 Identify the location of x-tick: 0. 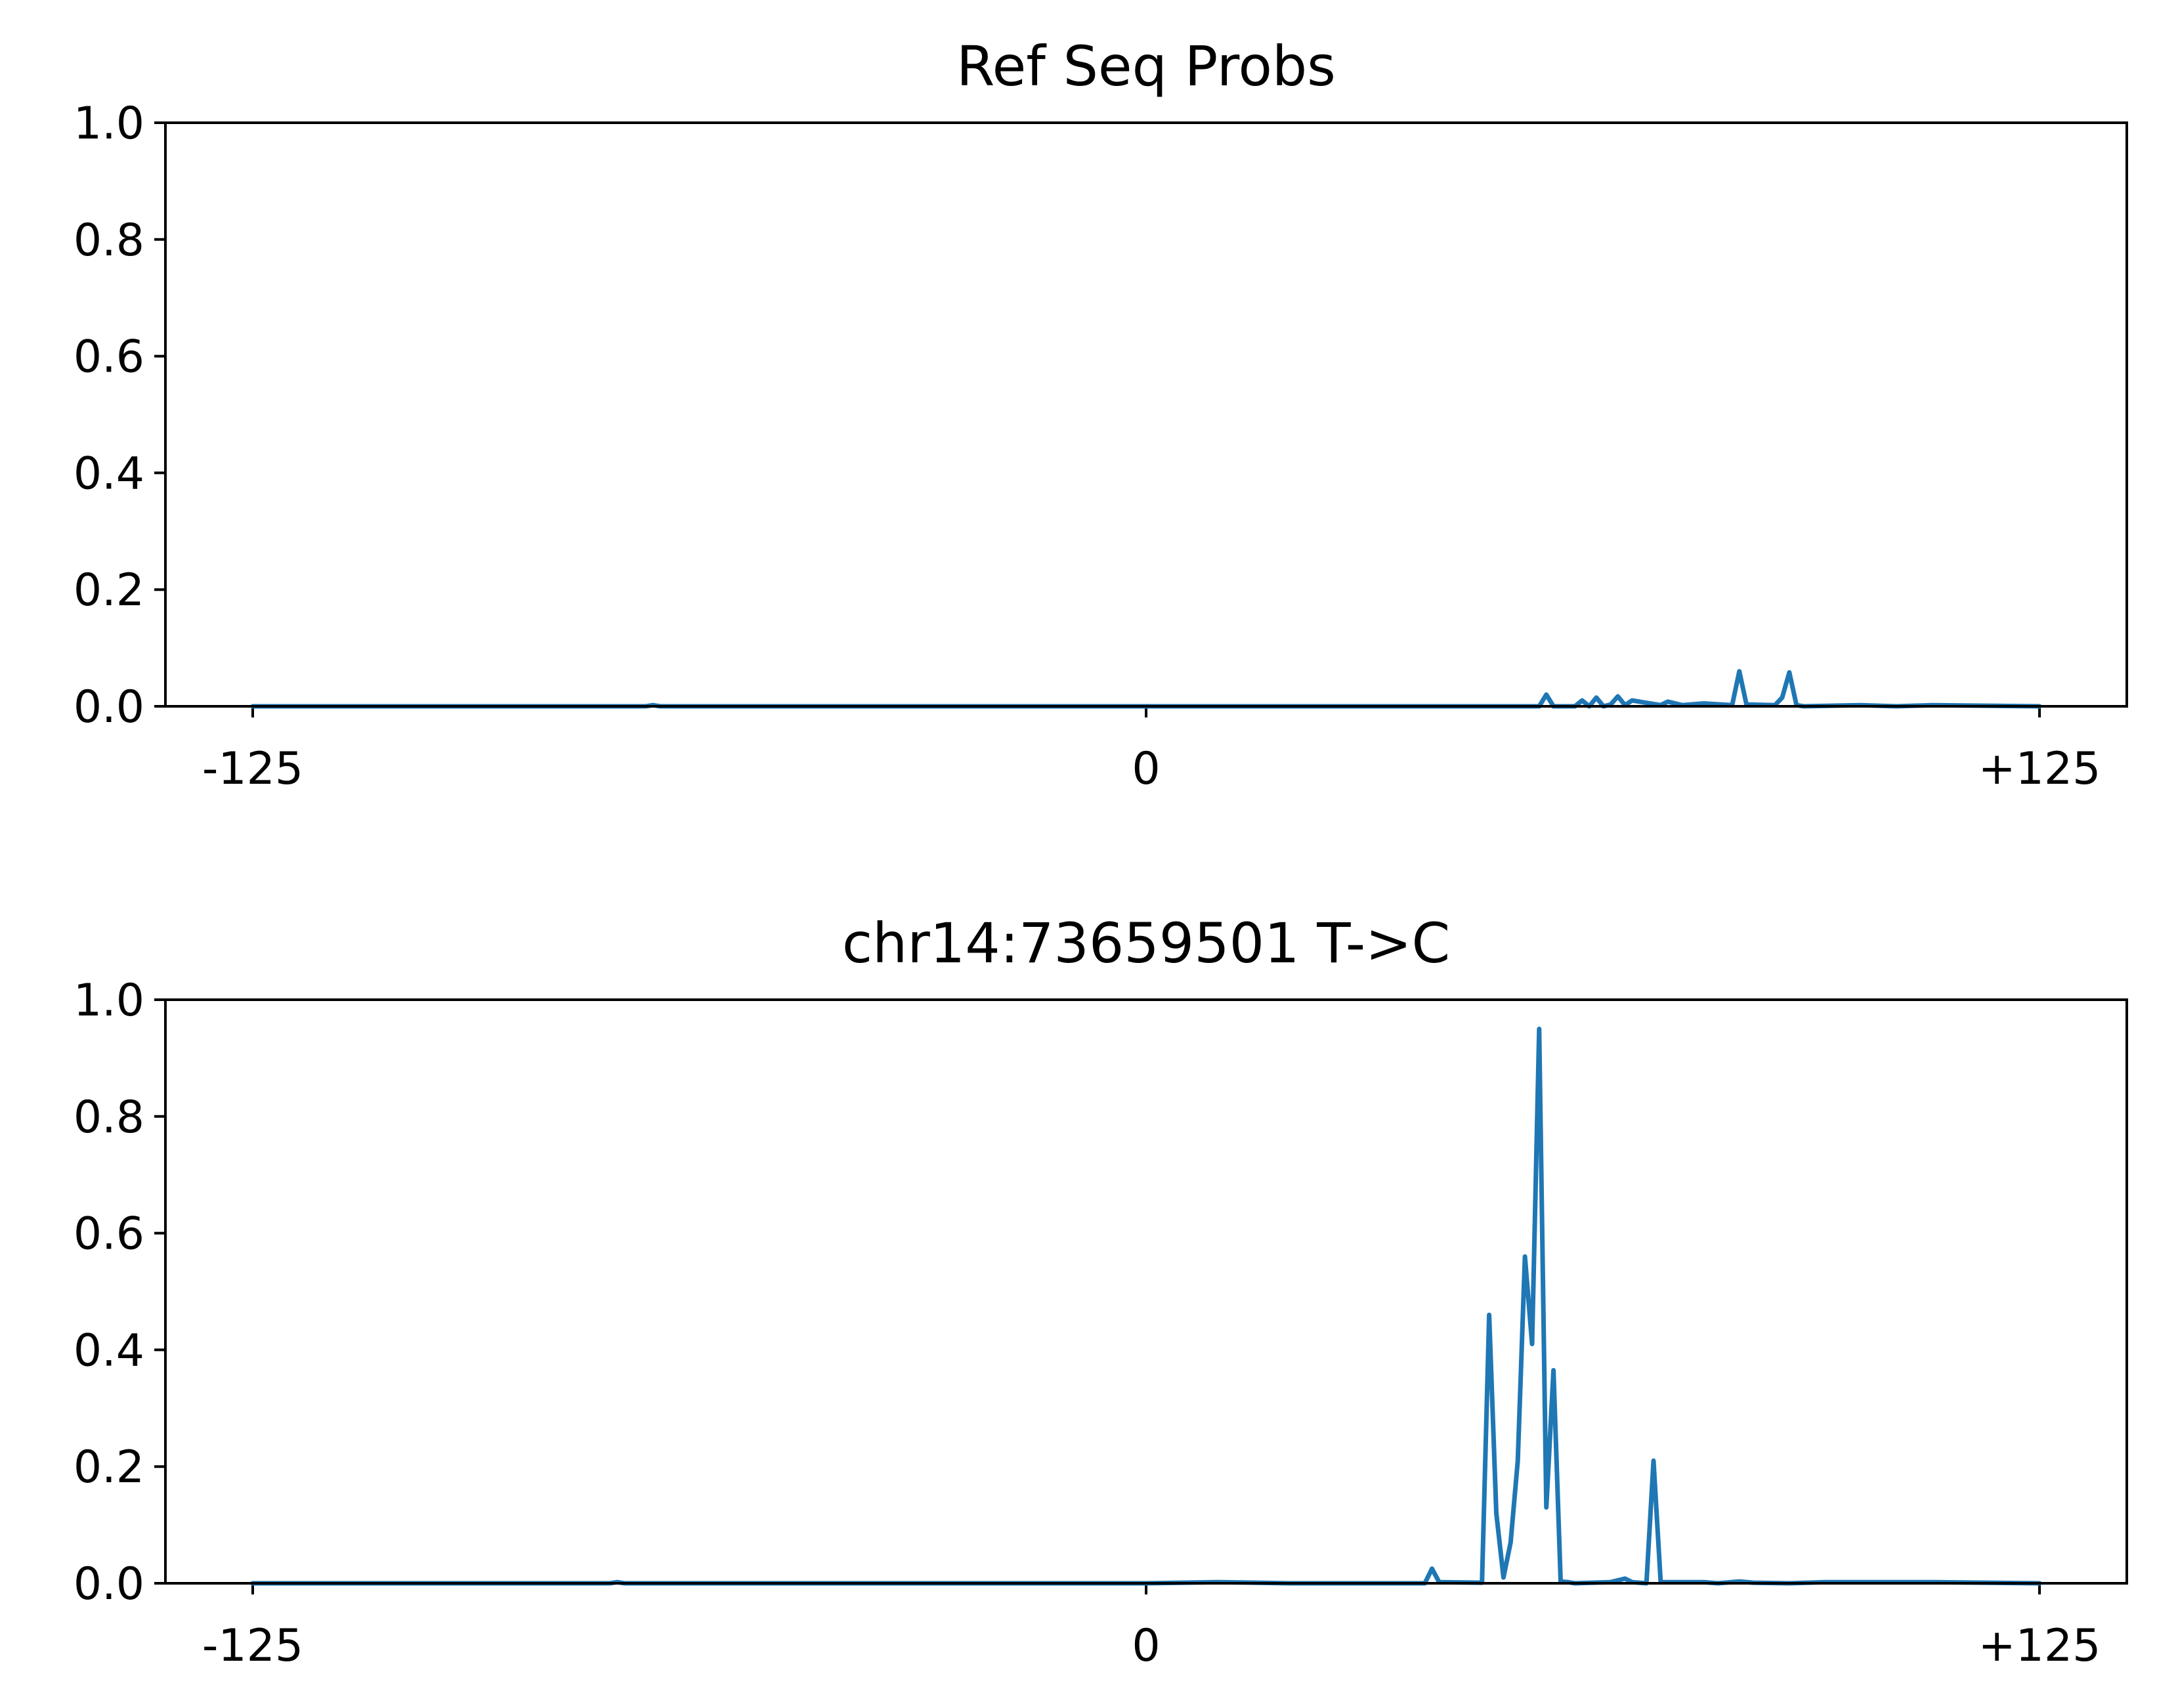
(1146, 750).